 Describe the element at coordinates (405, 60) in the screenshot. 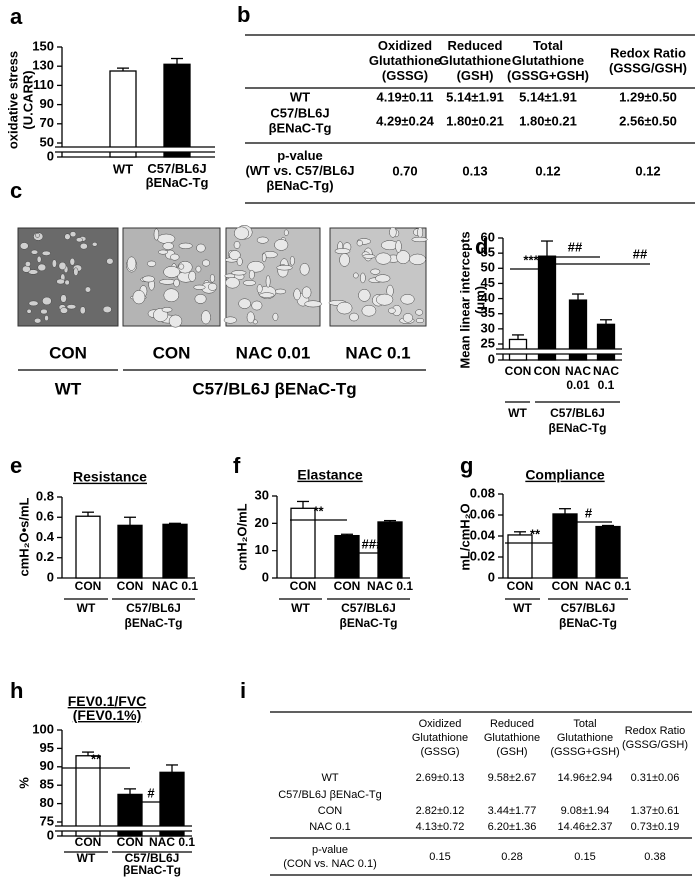

I see `table-header: Oxidized Glutathione (GSSG)` at that location.